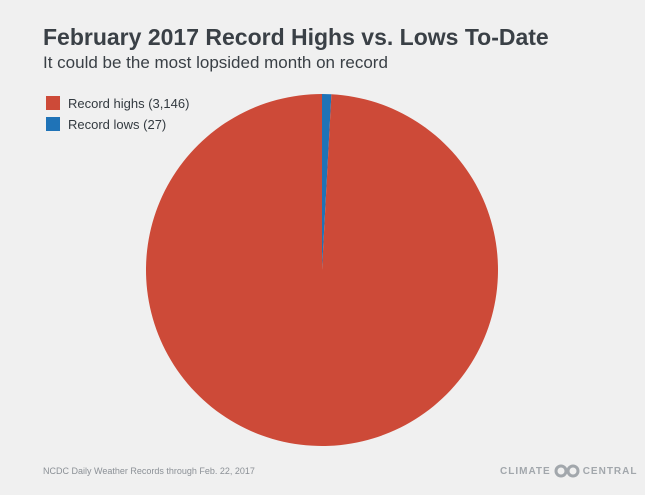  I want to click on legend-label-record-highs: Record highs (3,146), so click(129, 103).